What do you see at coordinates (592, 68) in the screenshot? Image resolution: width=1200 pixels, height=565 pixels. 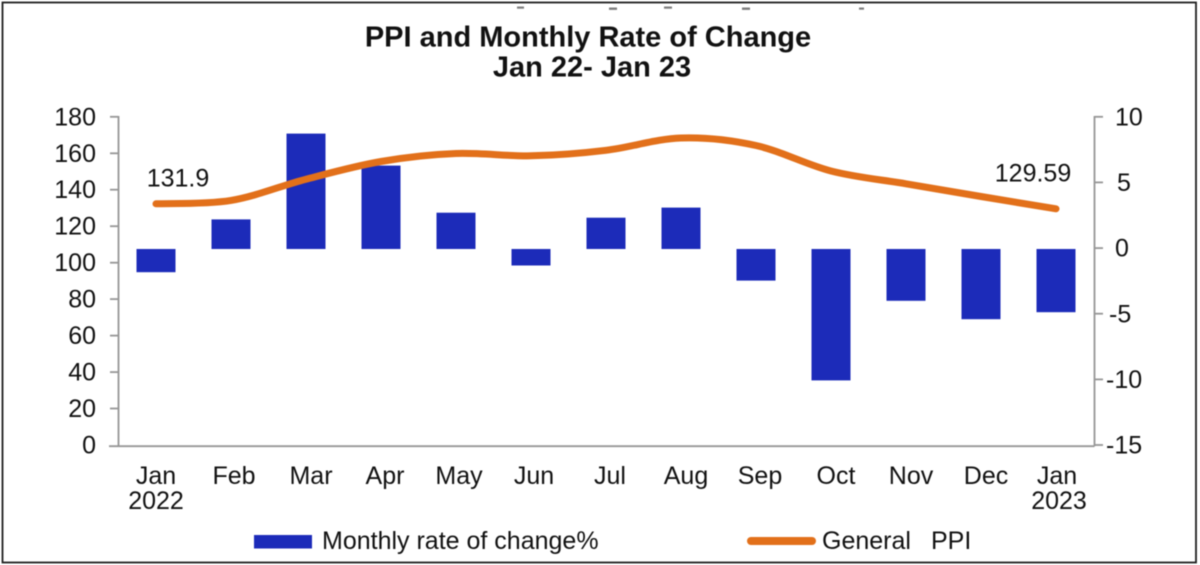 I see `svg-text: Jan 22- Jan 23` at bounding box center [592, 68].